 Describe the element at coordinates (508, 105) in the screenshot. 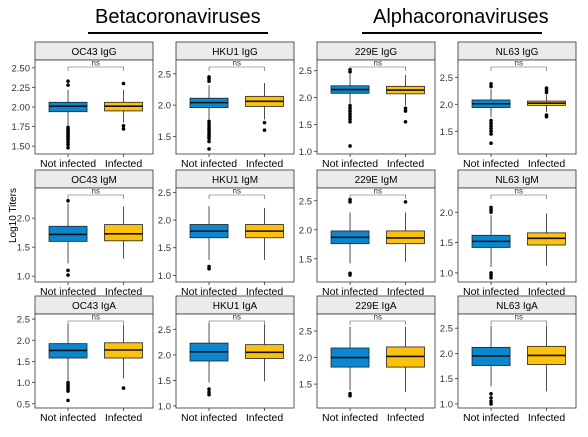

I see `panel-nl63-igg: NL63 IgG 1.5 2.0 2.5 Not infected Infected ns` at that location.